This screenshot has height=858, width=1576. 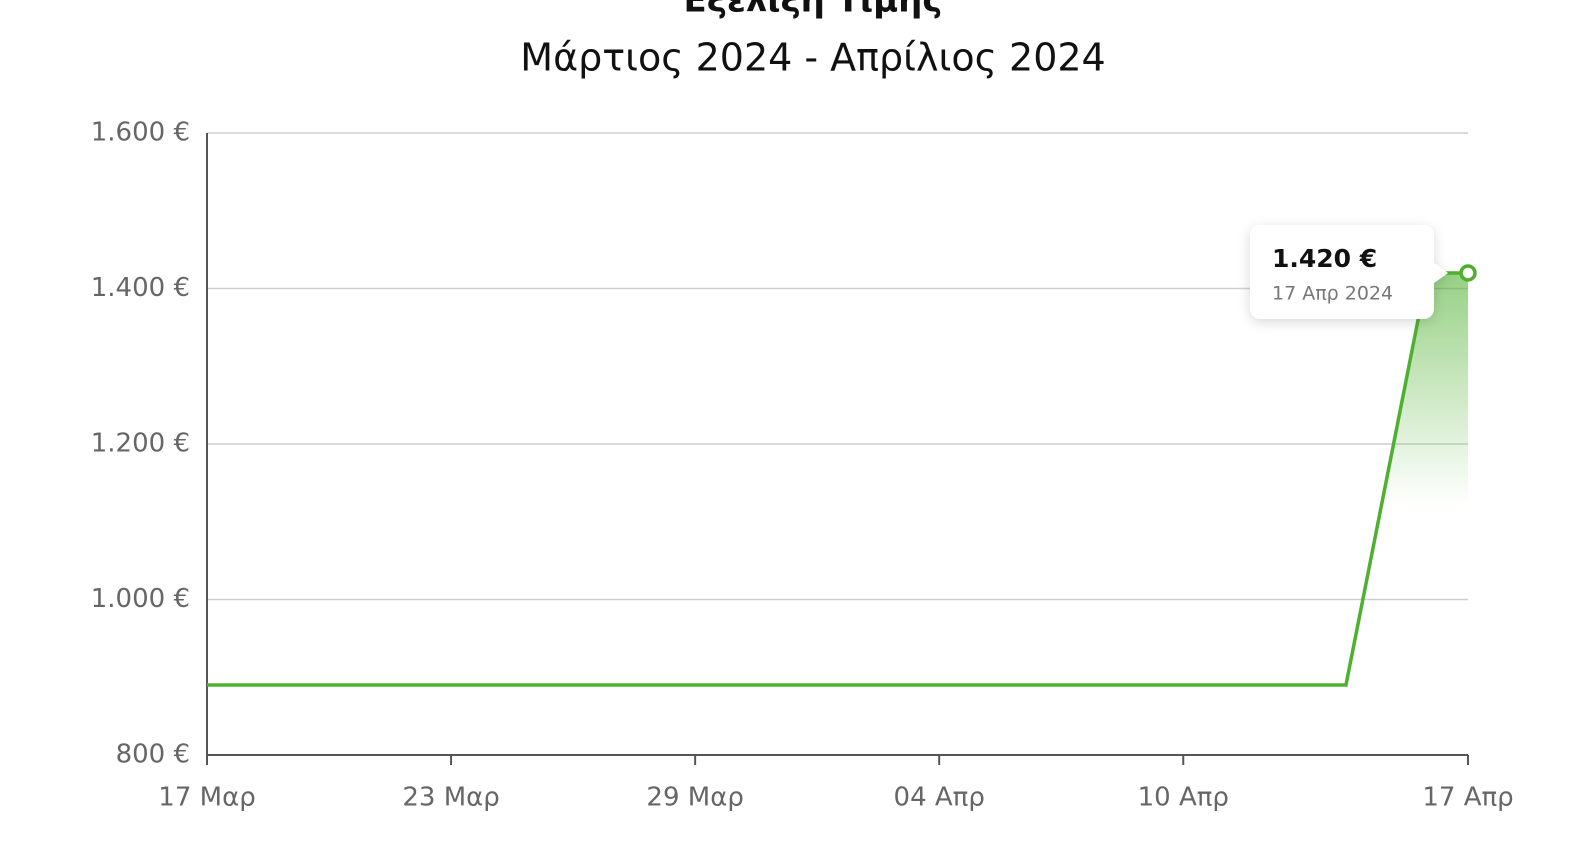 I want to click on x-tick-label: 23 Μαρ, so click(x=450, y=798).